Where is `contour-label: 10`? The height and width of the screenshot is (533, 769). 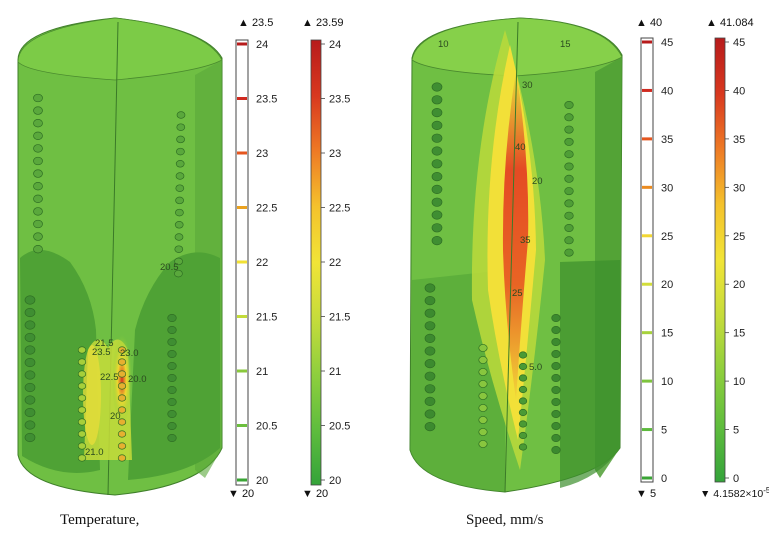
contour-label: 10 is located at coordinates (443, 44).